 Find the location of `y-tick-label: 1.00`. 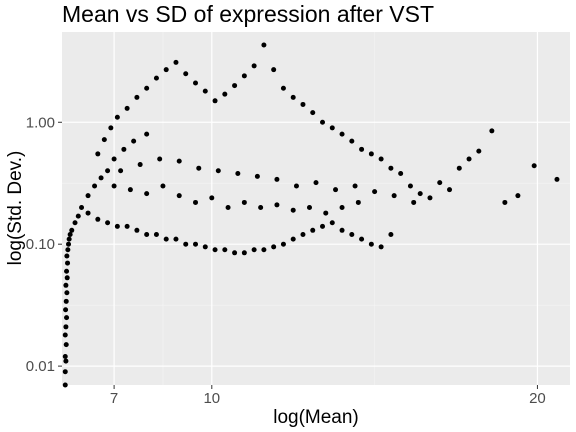

y-tick-label: 1.00 is located at coordinates (40, 122).